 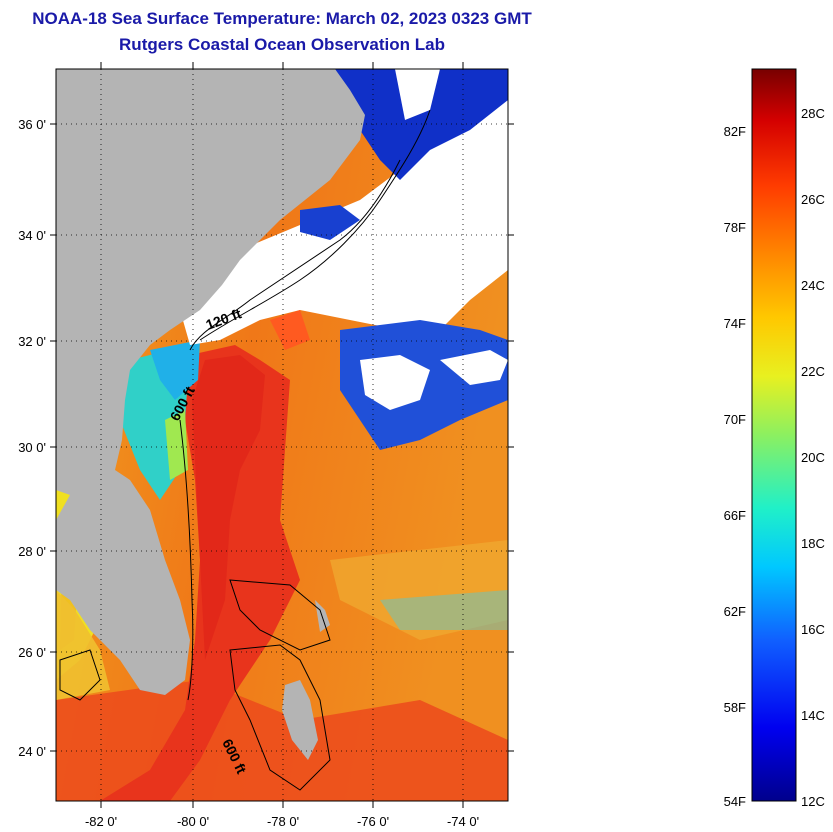 What do you see at coordinates (813, 371) in the screenshot?
I see `colorbar-c-label: 22C` at bounding box center [813, 371].